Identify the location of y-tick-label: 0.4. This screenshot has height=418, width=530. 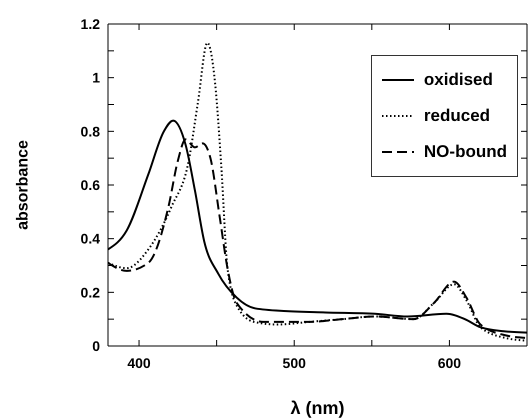
(90, 238).